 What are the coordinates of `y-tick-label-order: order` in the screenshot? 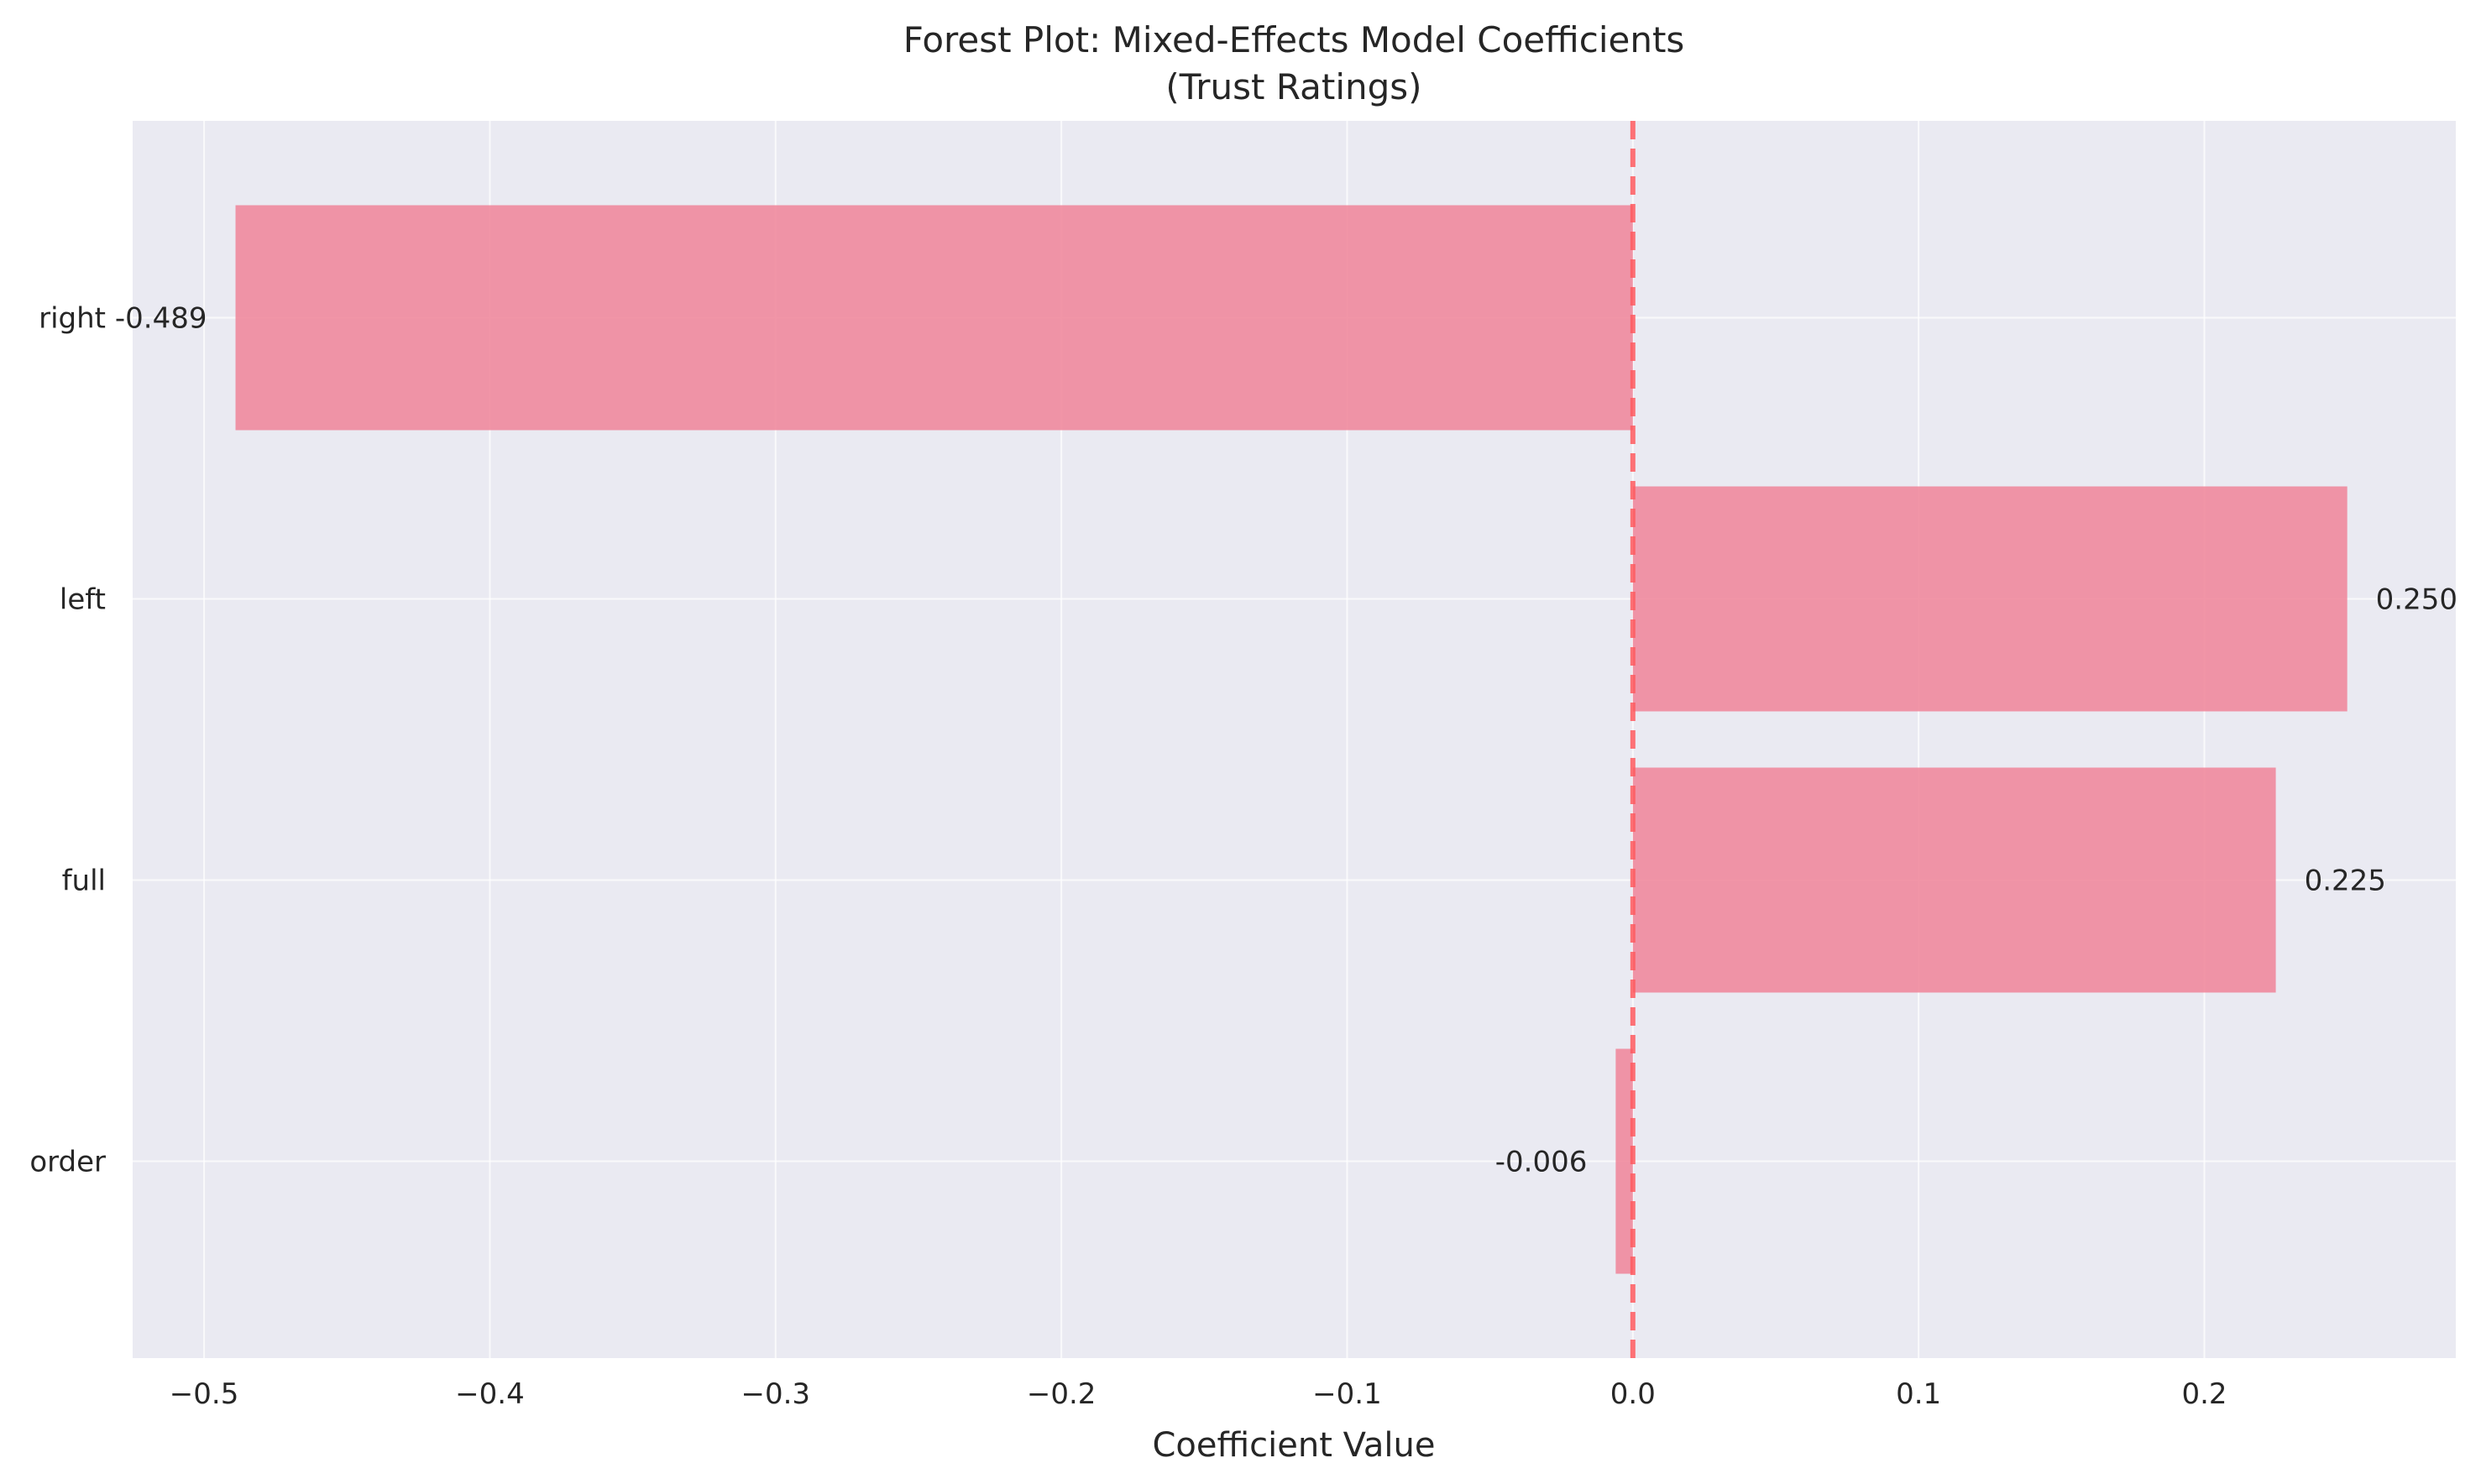 It's located at (67, 1162).